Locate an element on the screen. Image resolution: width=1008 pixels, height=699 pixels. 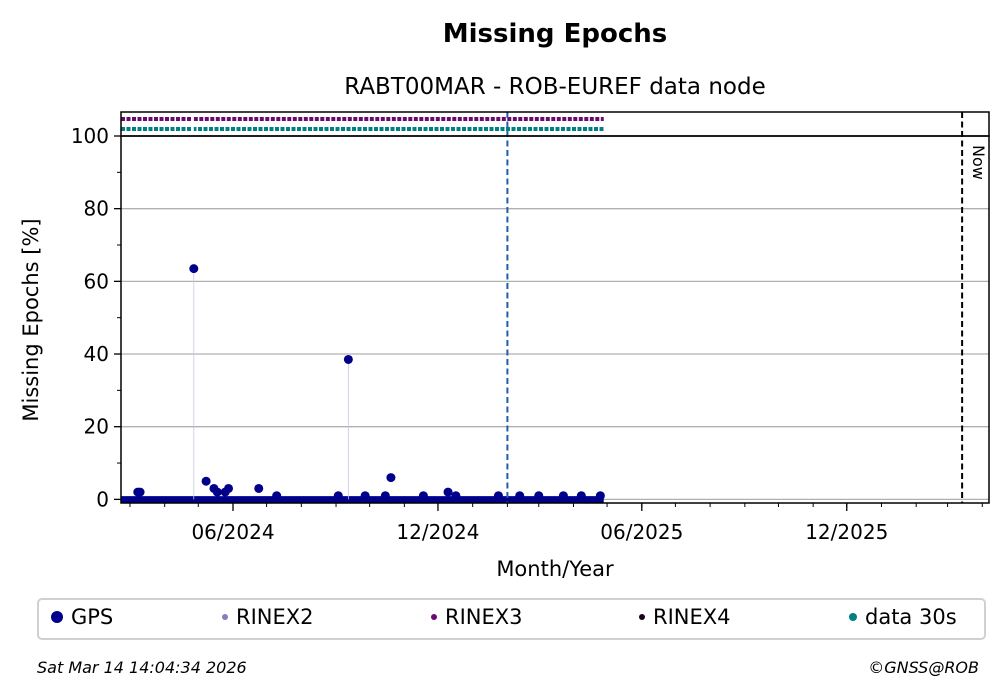
chart-title: Missing Epochs is located at coordinates (555, 34).